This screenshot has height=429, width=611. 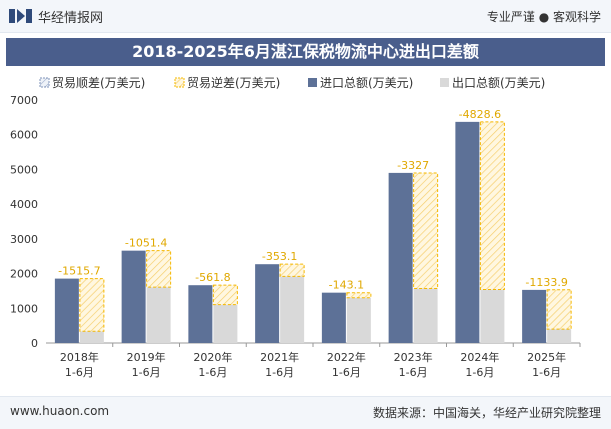 What do you see at coordinates (486, 413) in the screenshot?
I see `footer-source: 数据来源：中国海关，华经产业研究院整理` at bounding box center [486, 413].